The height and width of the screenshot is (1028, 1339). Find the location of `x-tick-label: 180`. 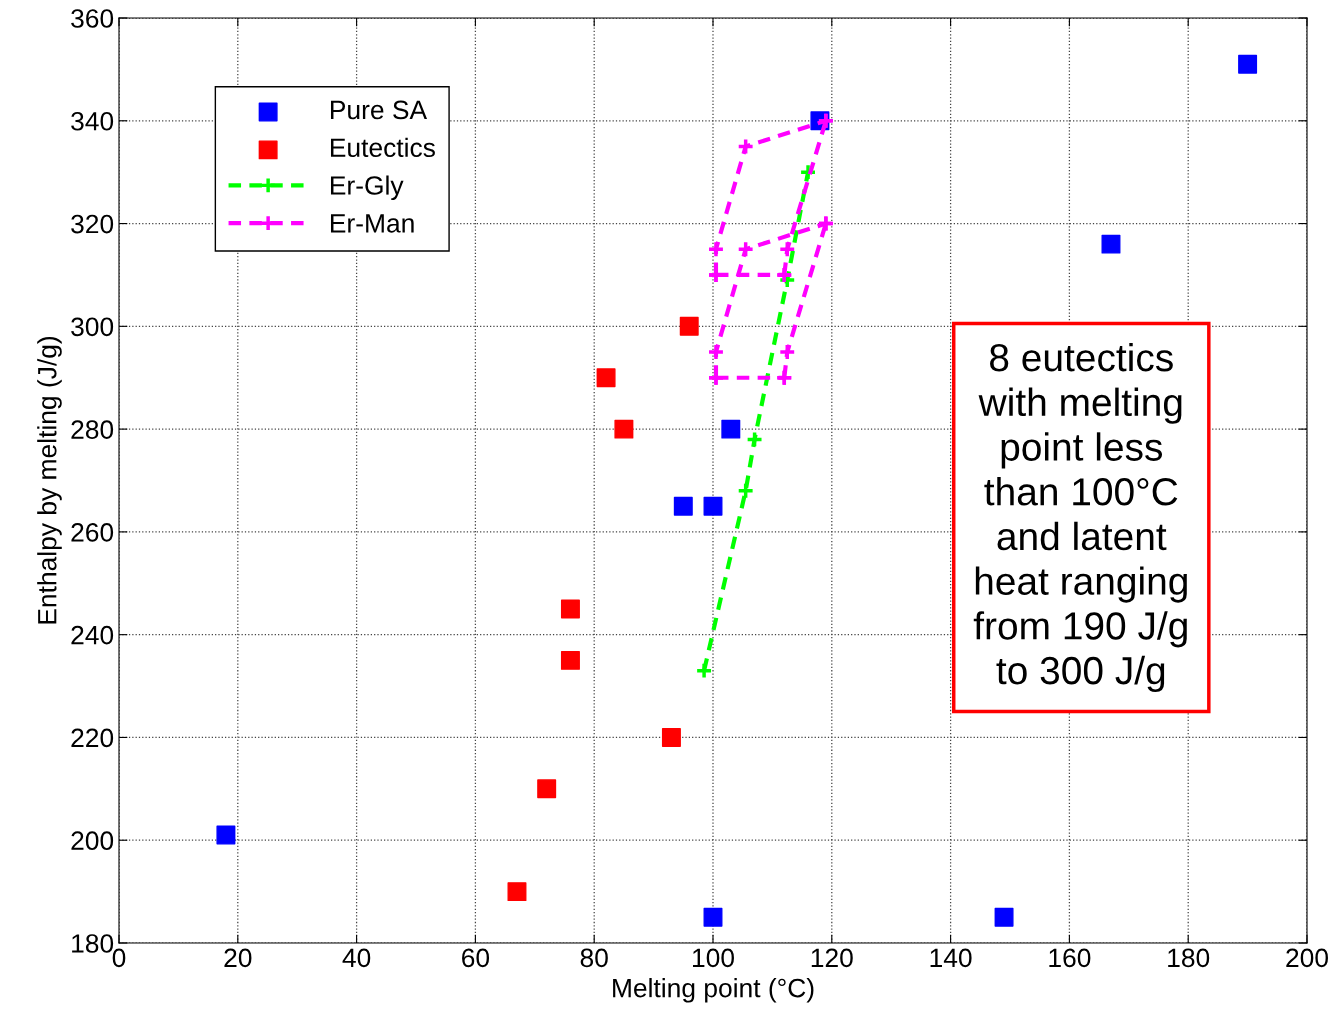

x-tick-label: 180 is located at coordinates (1189, 958).